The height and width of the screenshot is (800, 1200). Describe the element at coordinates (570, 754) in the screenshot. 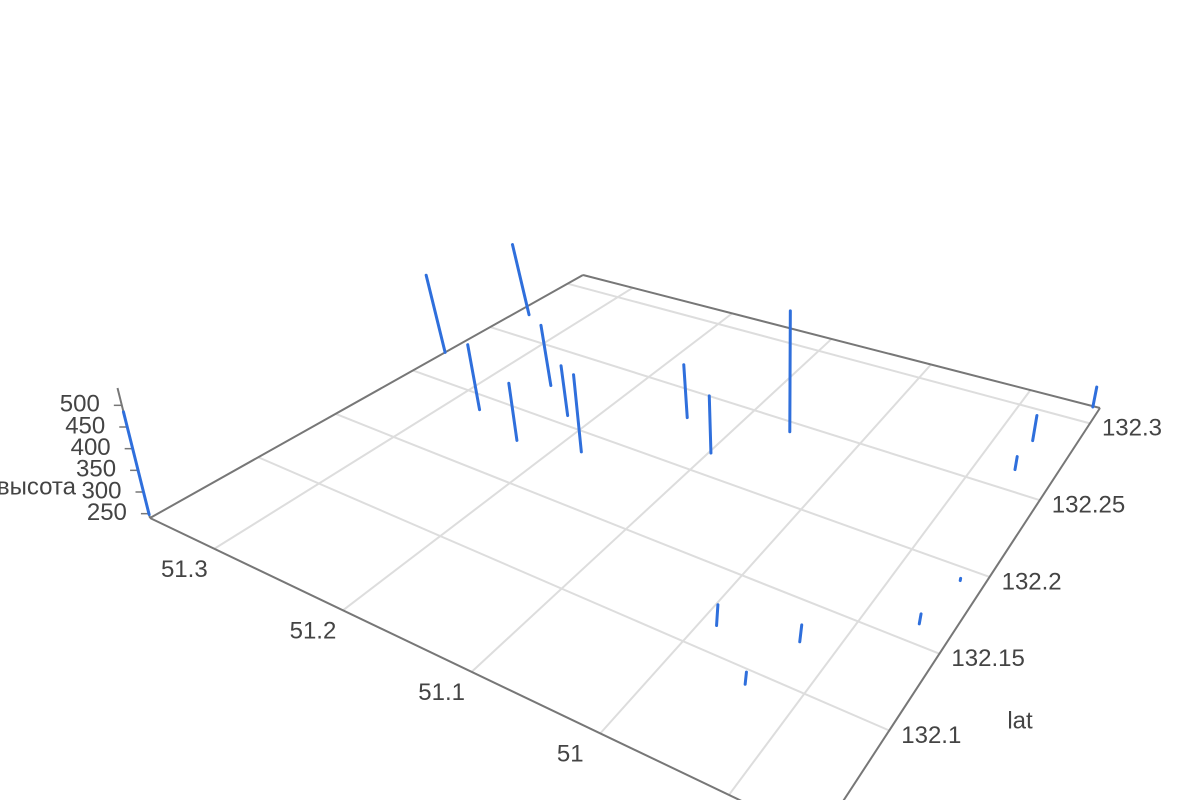

I see `x-tick-label: 51` at that location.